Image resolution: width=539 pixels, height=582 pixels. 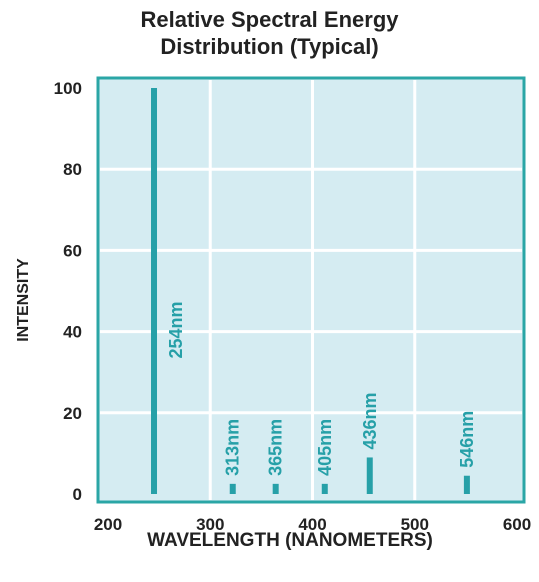 What do you see at coordinates (72, 169) in the screenshot?
I see `y-tick-80: 80` at bounding box center [72, 169].